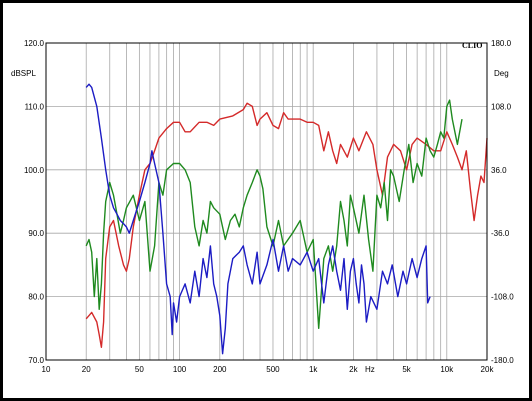  I want to click on x-tick-label: 100, so click(180, 369).